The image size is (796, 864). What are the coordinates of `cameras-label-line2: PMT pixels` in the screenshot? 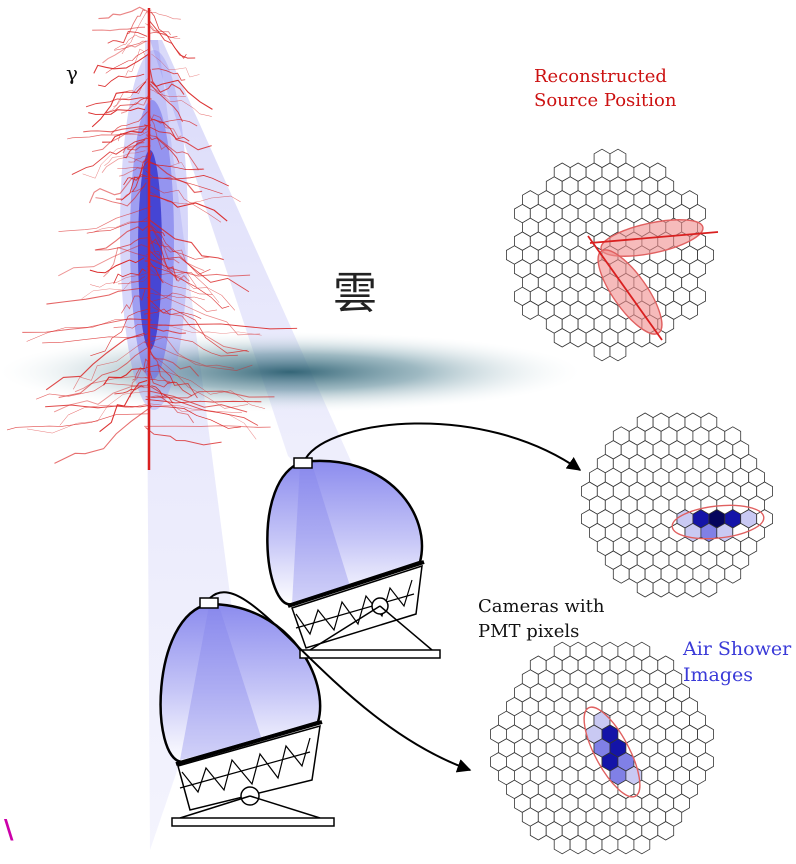 It's located at (528, 631).